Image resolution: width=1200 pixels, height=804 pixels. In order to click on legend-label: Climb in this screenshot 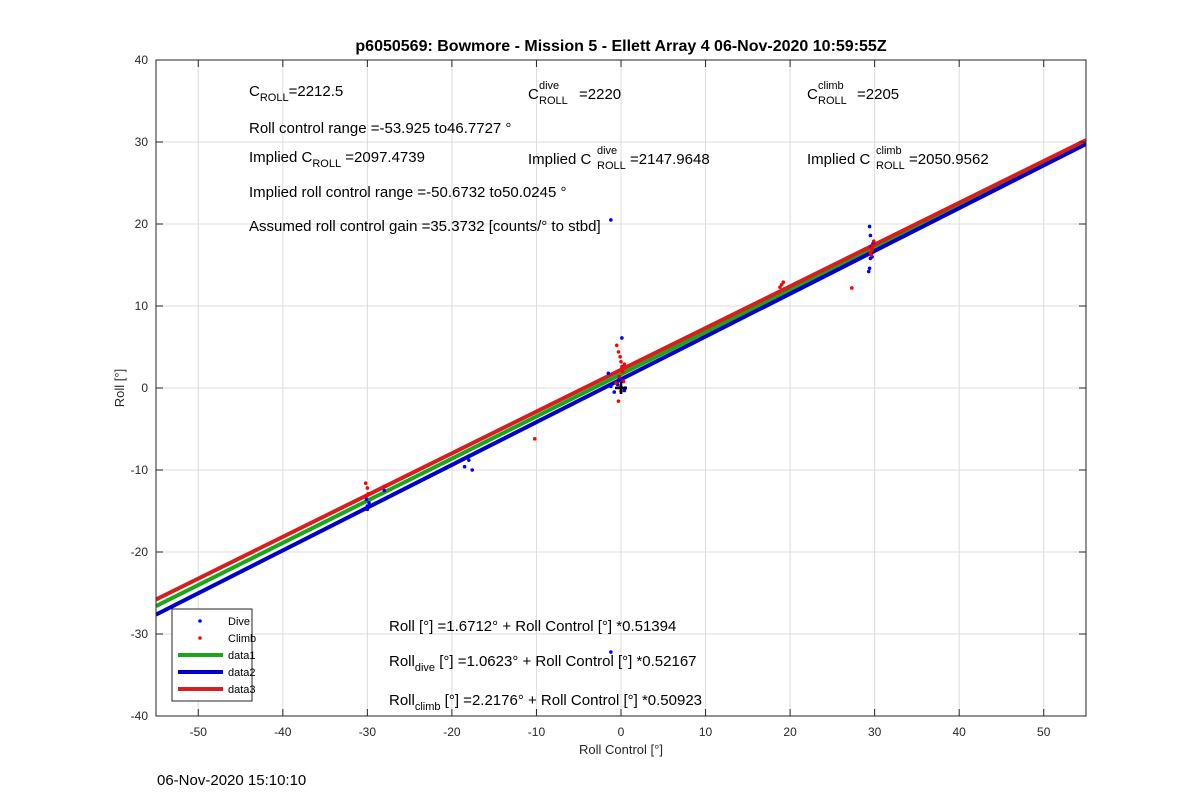, I will do `click(242, 639)`.